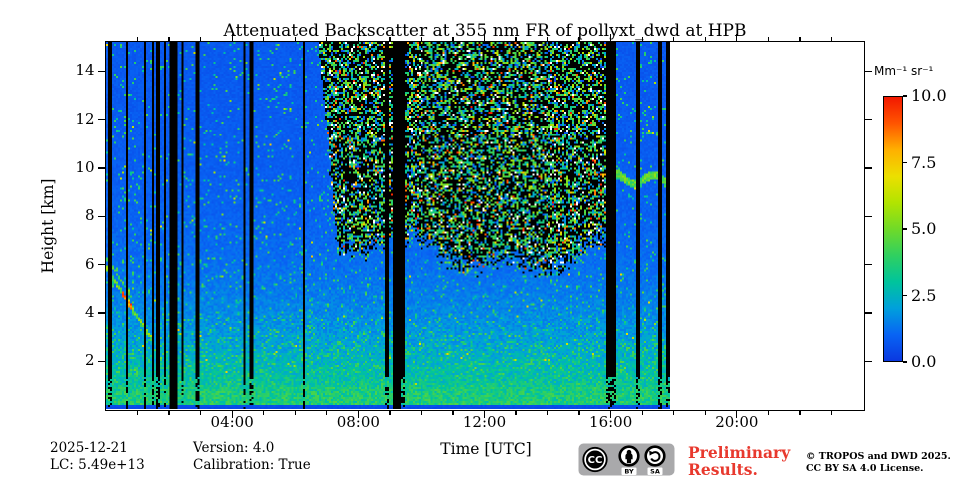  Describe the element at coordinates (252, 464) in the screenshot. I see `calibration-text: Calibration: True` at that location.